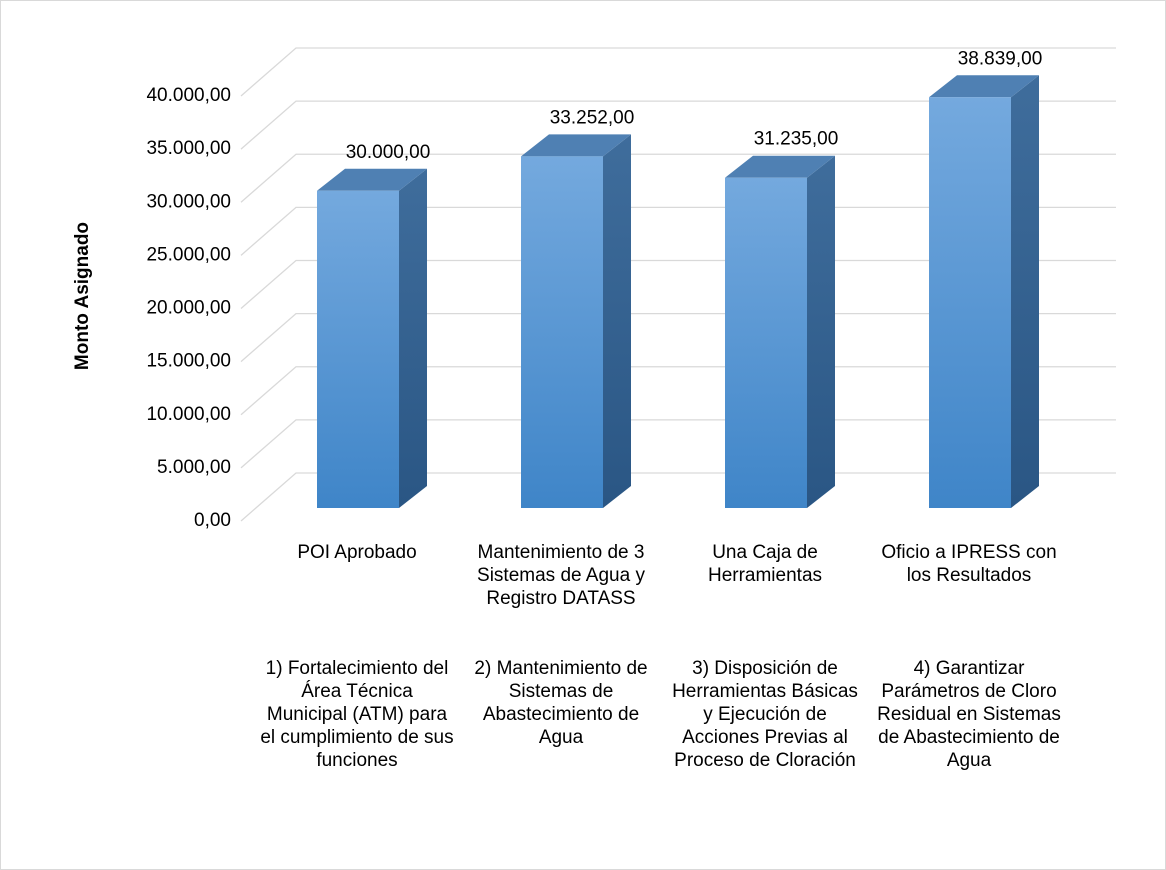 This screenshot has width=1166, height=870. I want to click on y-tick-label: 25.000,00, so click(188, 254).